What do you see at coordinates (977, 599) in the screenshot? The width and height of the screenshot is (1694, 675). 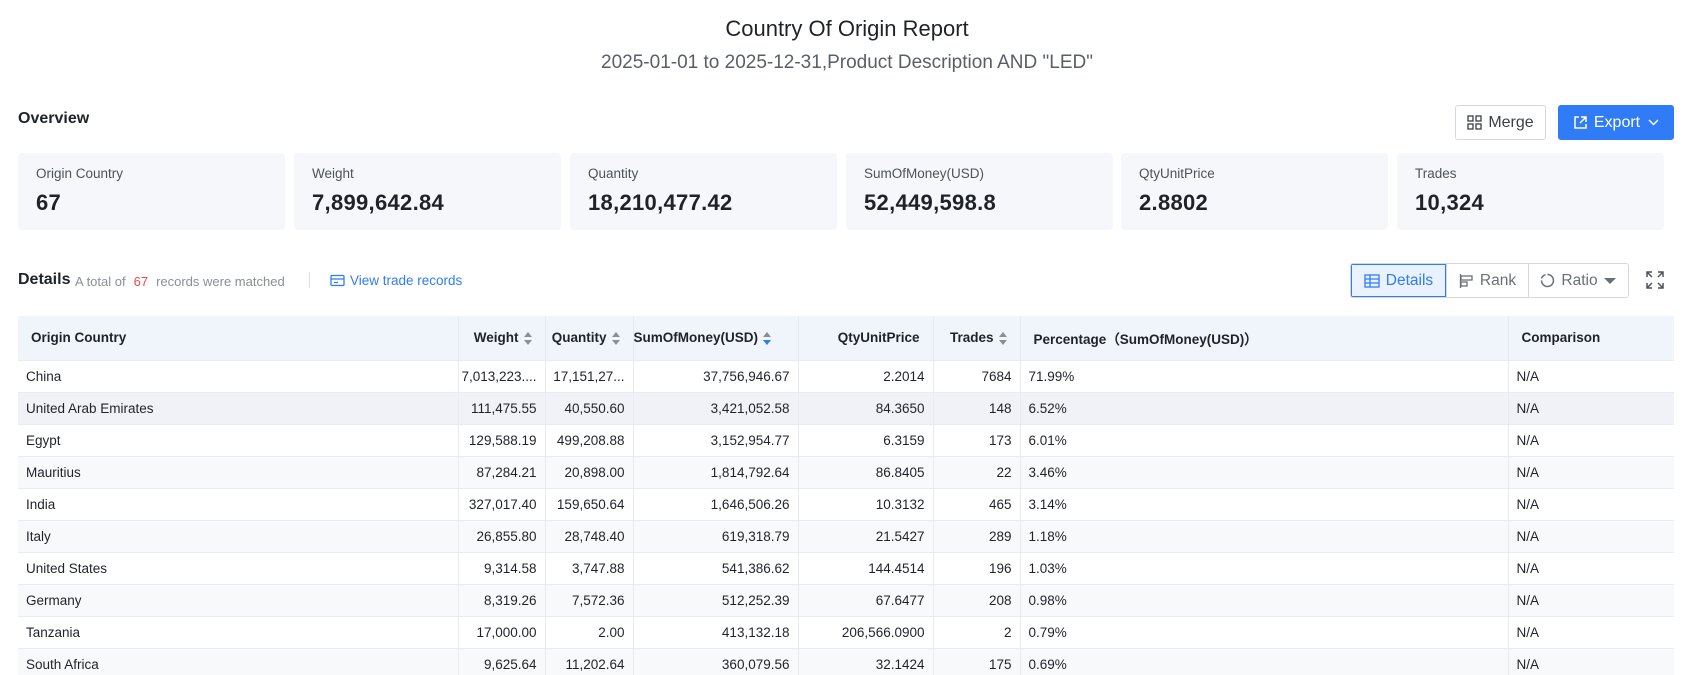 I see `cell-trades: 208` at bounding box center [977, 599].